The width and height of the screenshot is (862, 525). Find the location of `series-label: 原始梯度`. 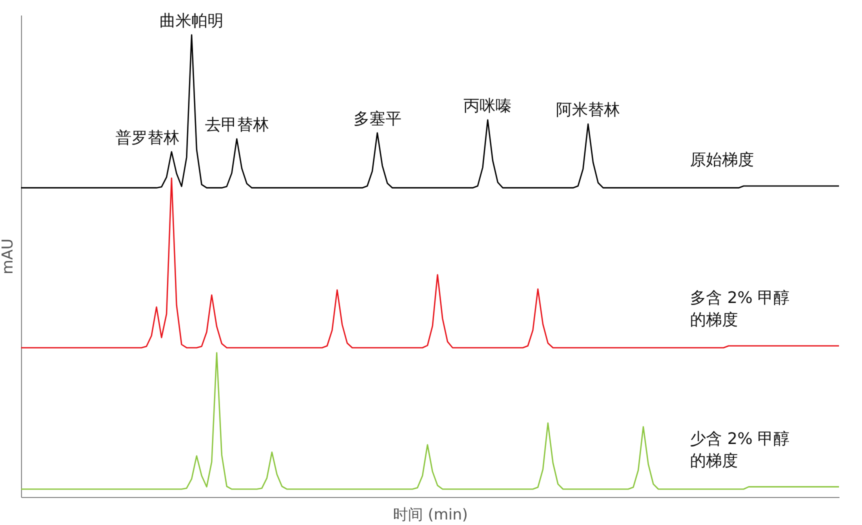

series-label: 原始梯度 is located at coordinates (722, 159).